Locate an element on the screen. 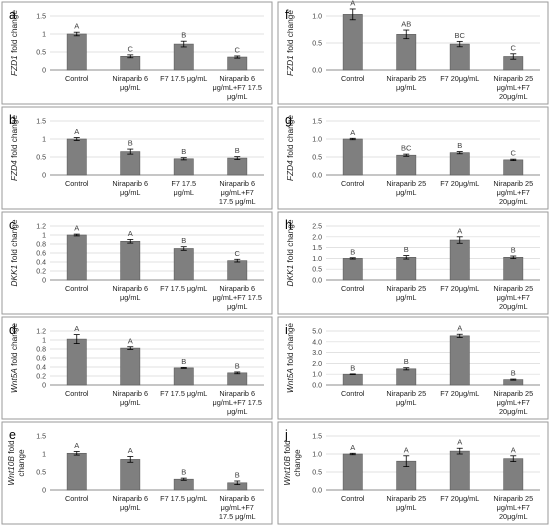  panel-letter: c is located at coordinates (12, 225).